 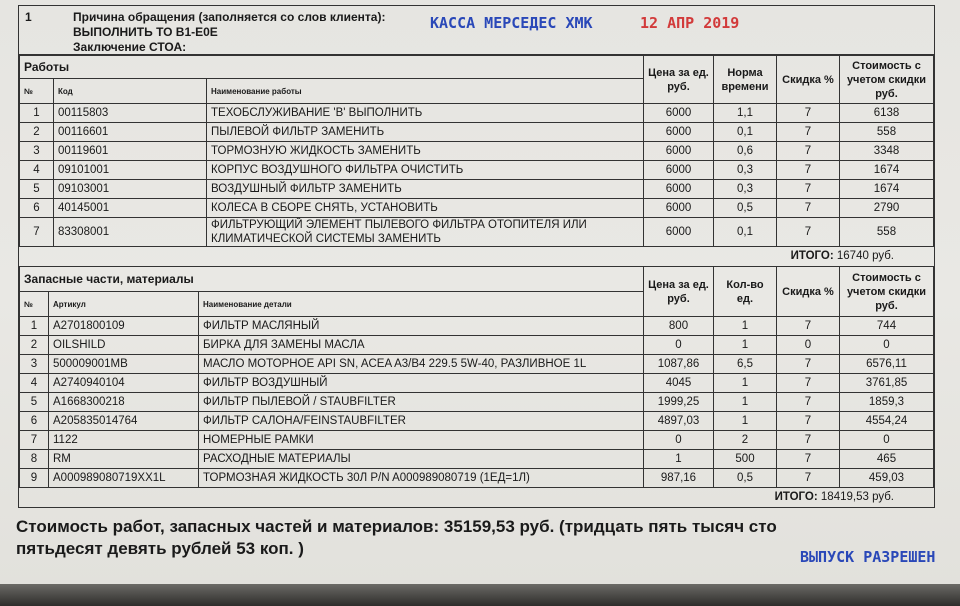 What do you see at coordinates (425, 132) in the screenshot?
I see `cell-name: ПЫЛЕВОЙ ФИЛЬТР ЗАМЕНИТЬ` at bounding box center [425, 132].